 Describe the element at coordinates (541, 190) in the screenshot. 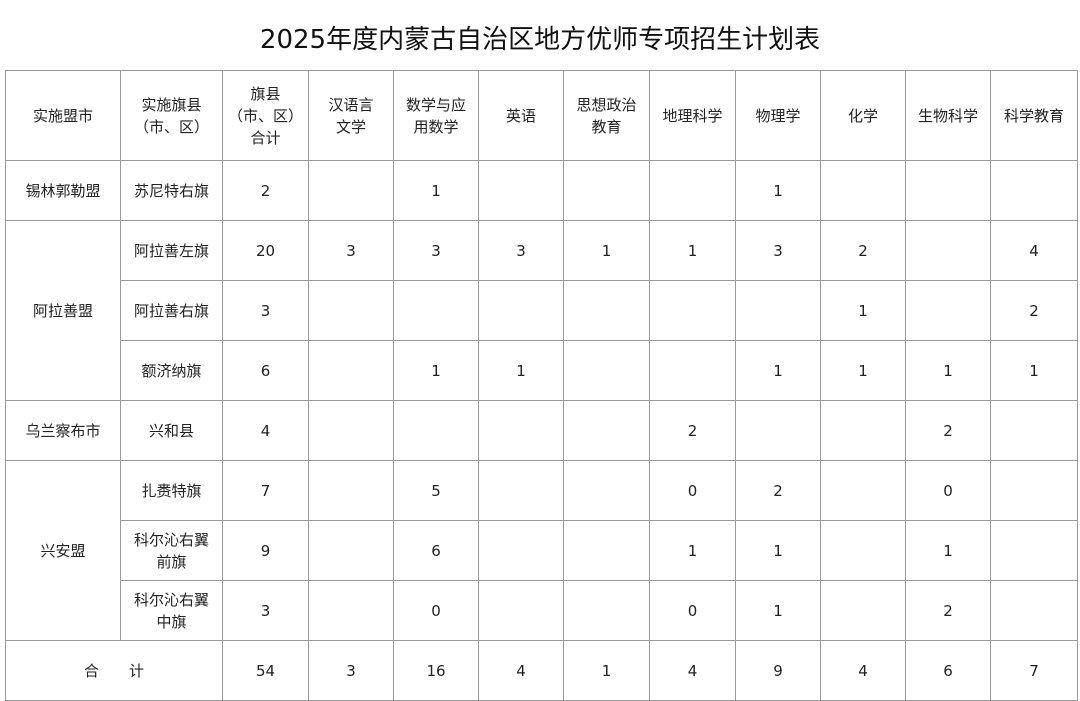

I see `table-row: 锡林郭勒盟 苏尼特右旗 2 1 1` at that location.